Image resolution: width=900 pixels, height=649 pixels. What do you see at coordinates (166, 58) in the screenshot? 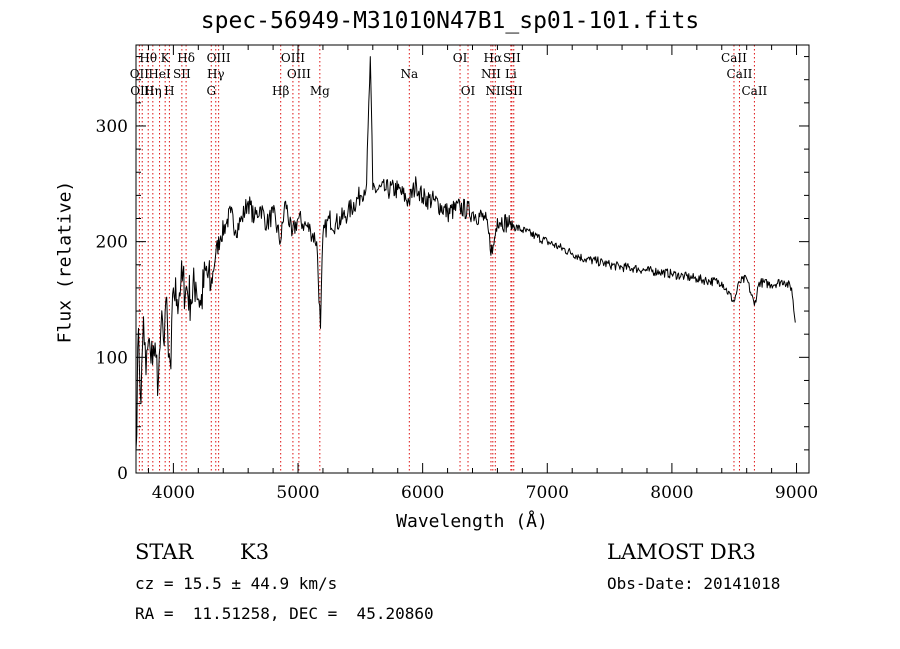
I see `line-label: K` at bounding box center [166, 58].